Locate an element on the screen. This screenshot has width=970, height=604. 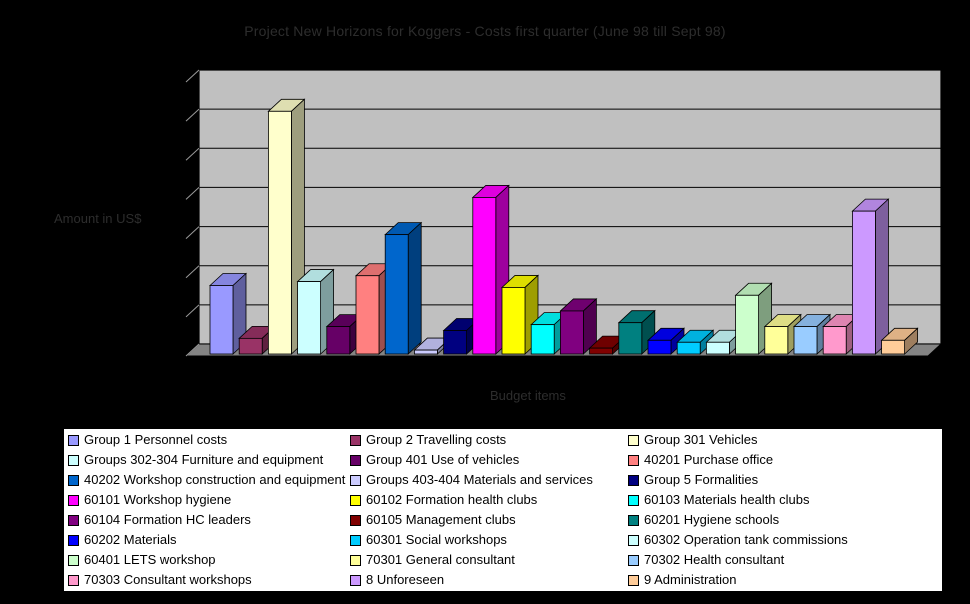
bar-60201-hygiene-schools is located at coordinates (630, 338).